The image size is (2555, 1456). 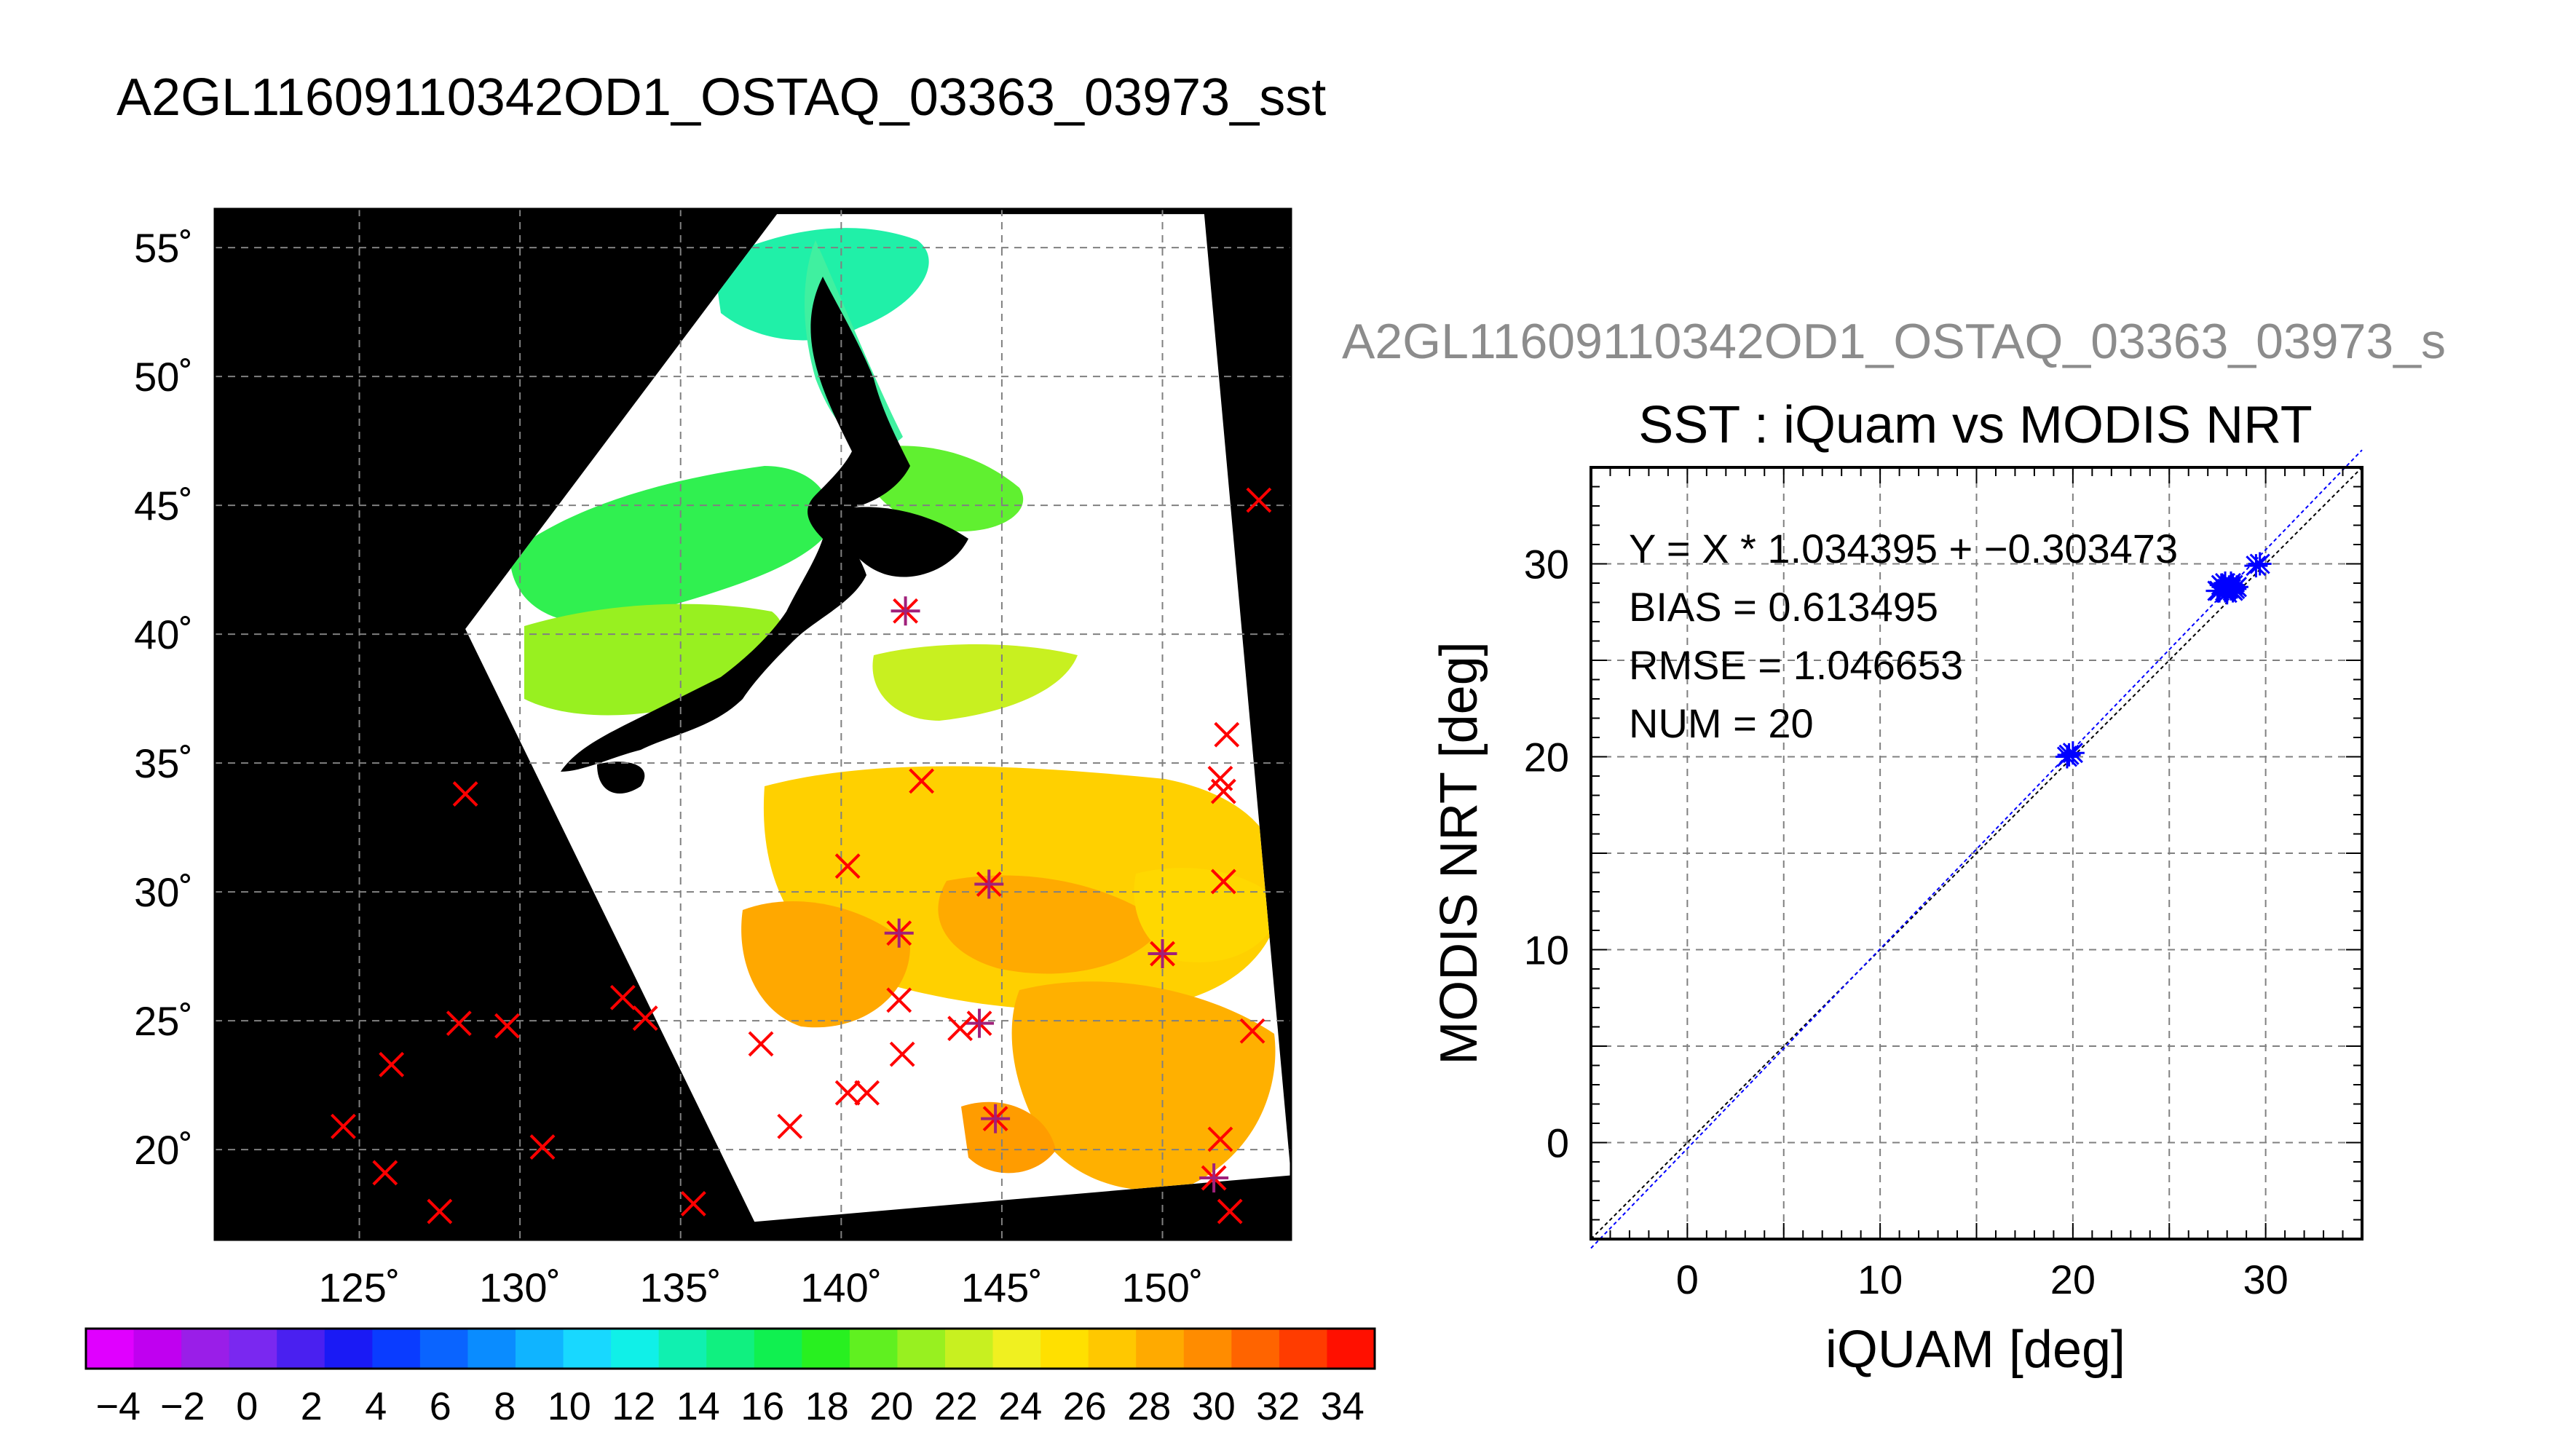 I want to click on scatter-y-tick-labels: 0 10 20 30, so click(x=1546, y=854).